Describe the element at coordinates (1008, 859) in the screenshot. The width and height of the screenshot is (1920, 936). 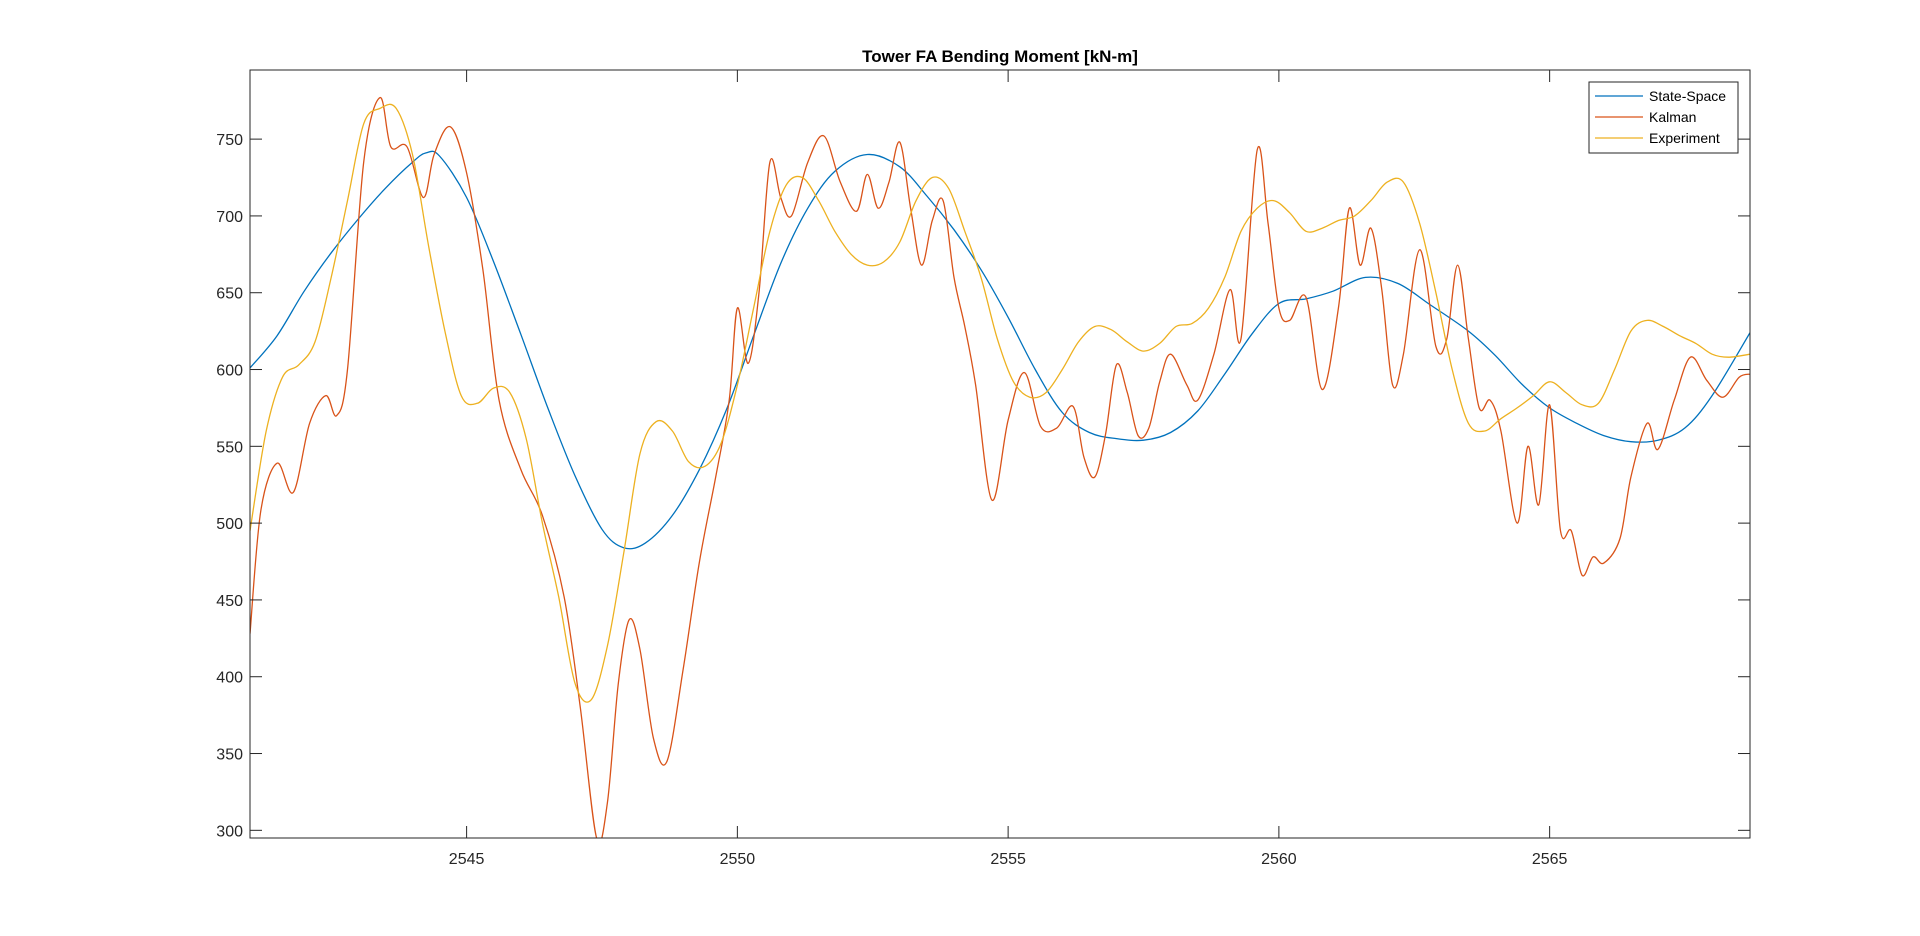
I see `x-tick-label: 2555` at that location.